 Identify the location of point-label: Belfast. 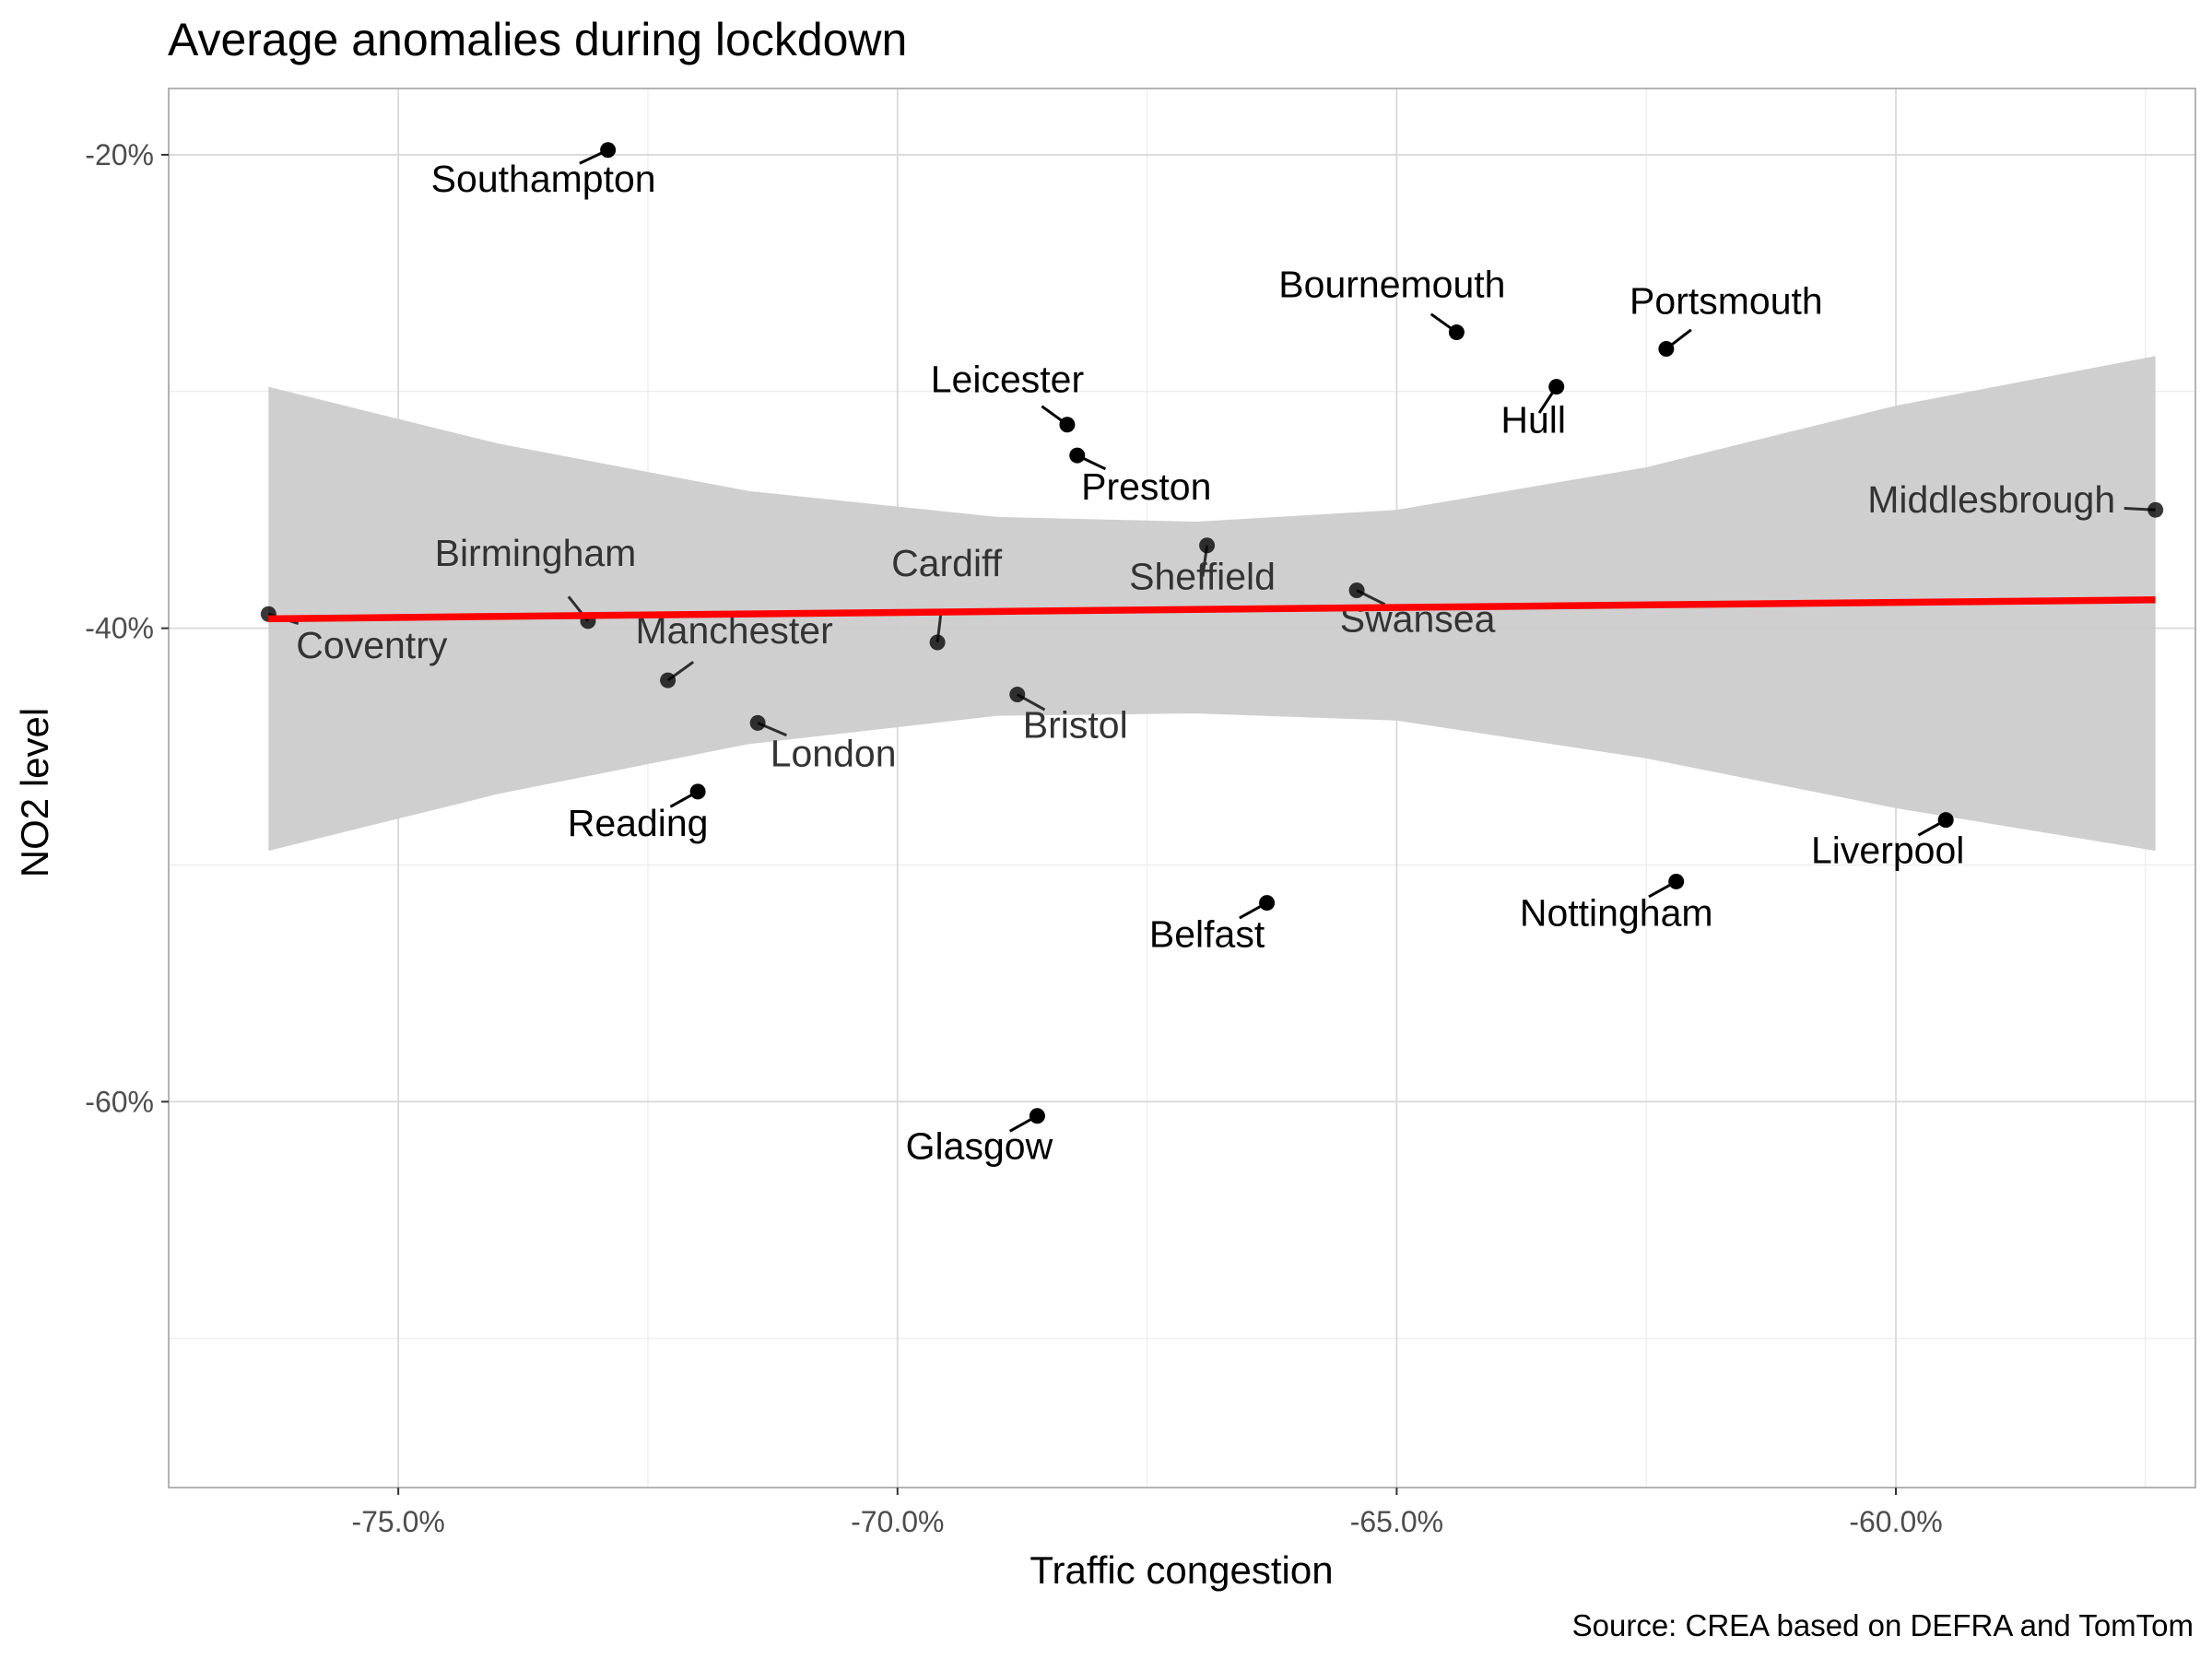
(1207, 934).